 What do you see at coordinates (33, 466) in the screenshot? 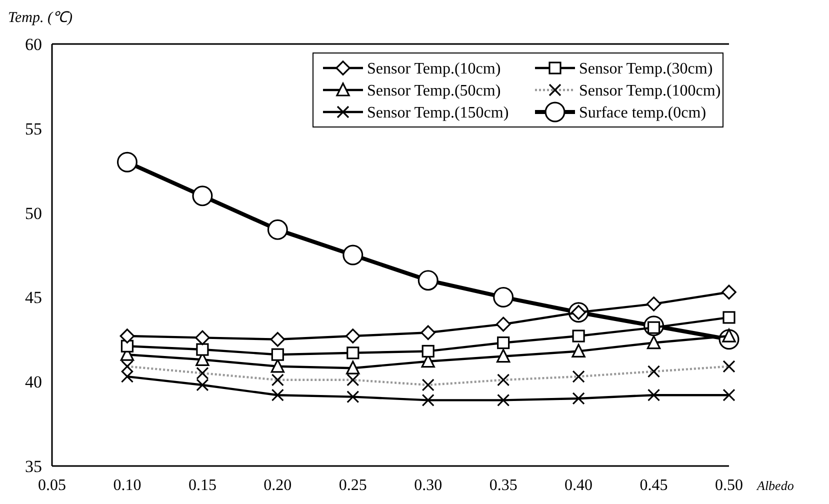
I see `y-tick-label: 35` at bounding box center [33, 466].